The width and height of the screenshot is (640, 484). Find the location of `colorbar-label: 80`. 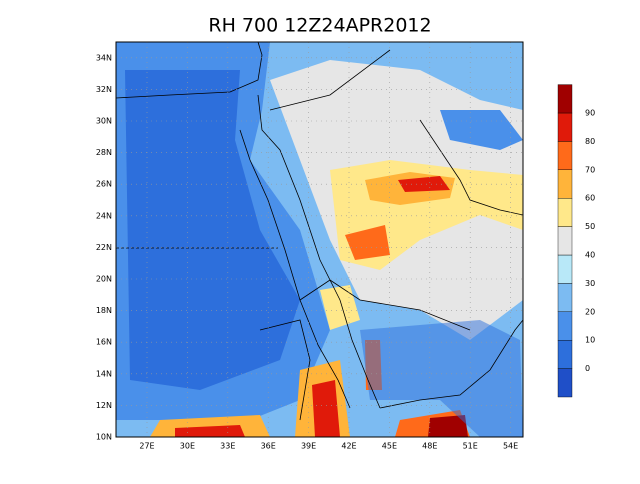

colorbar-label: 80 is located at coordinates (590, 141).